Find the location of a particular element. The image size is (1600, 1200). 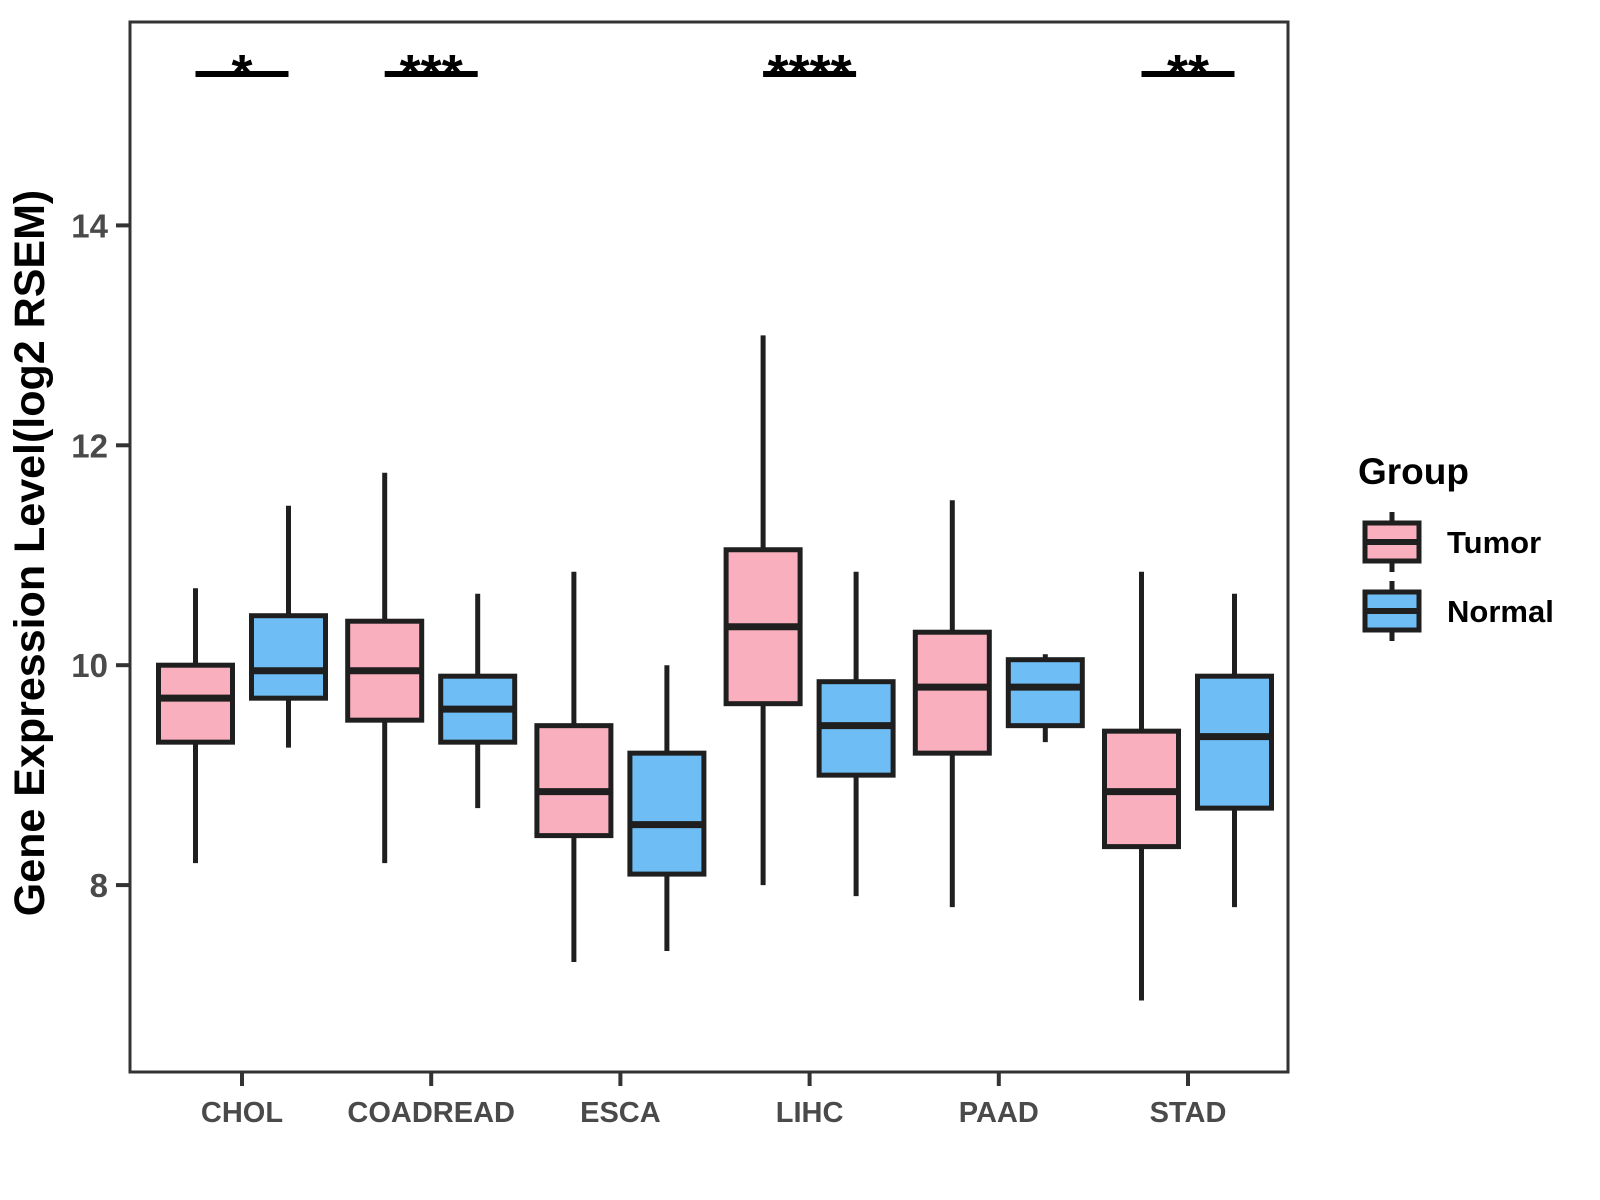

legend: Group Tumor Normal is located at coordinates (1456, 546).